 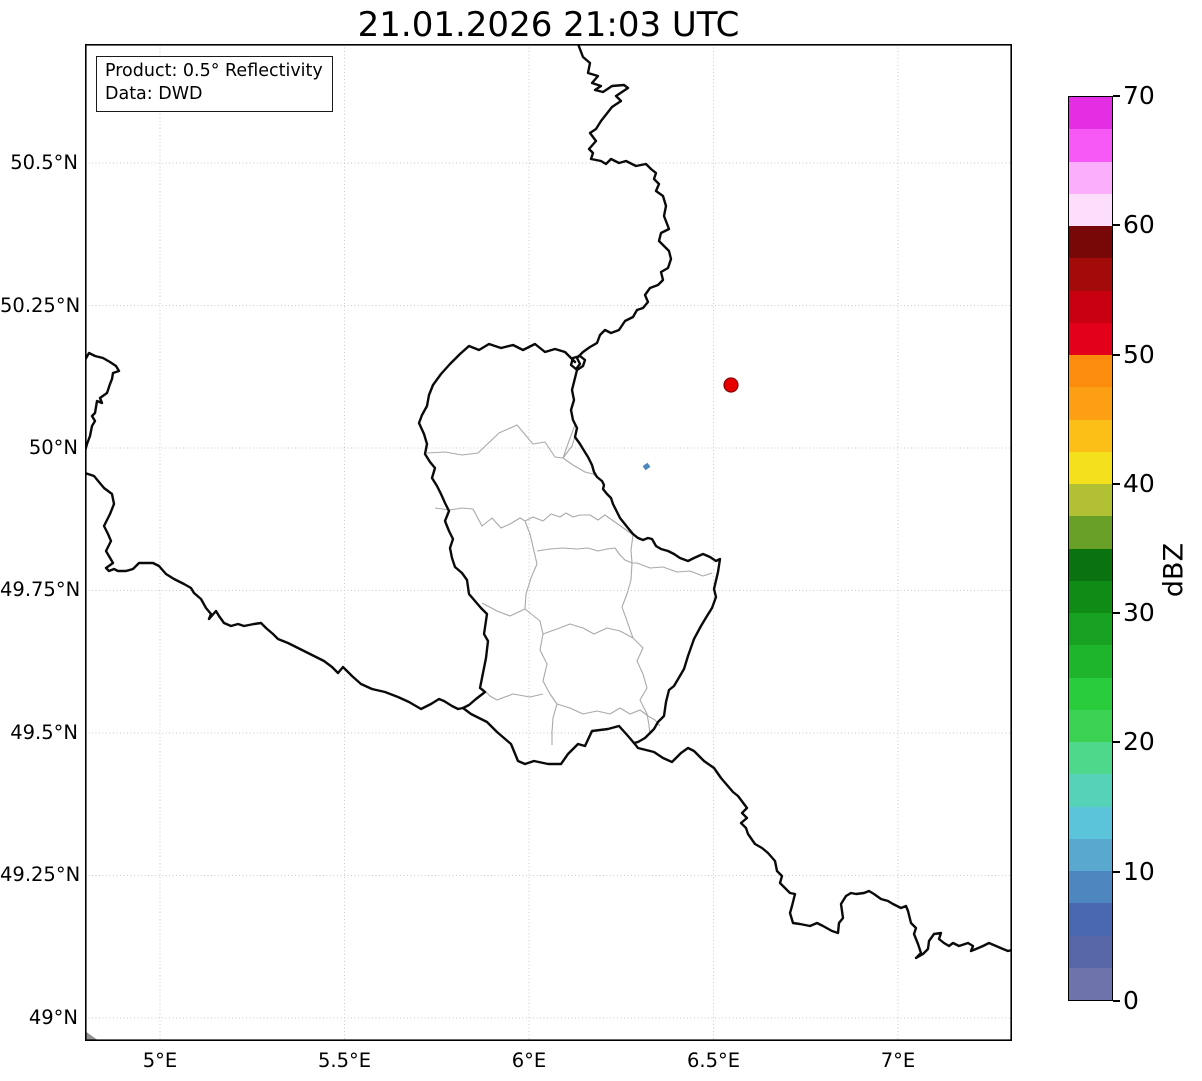 I want to click on ouren-tripoint-loop, so click(x=578, y=363).